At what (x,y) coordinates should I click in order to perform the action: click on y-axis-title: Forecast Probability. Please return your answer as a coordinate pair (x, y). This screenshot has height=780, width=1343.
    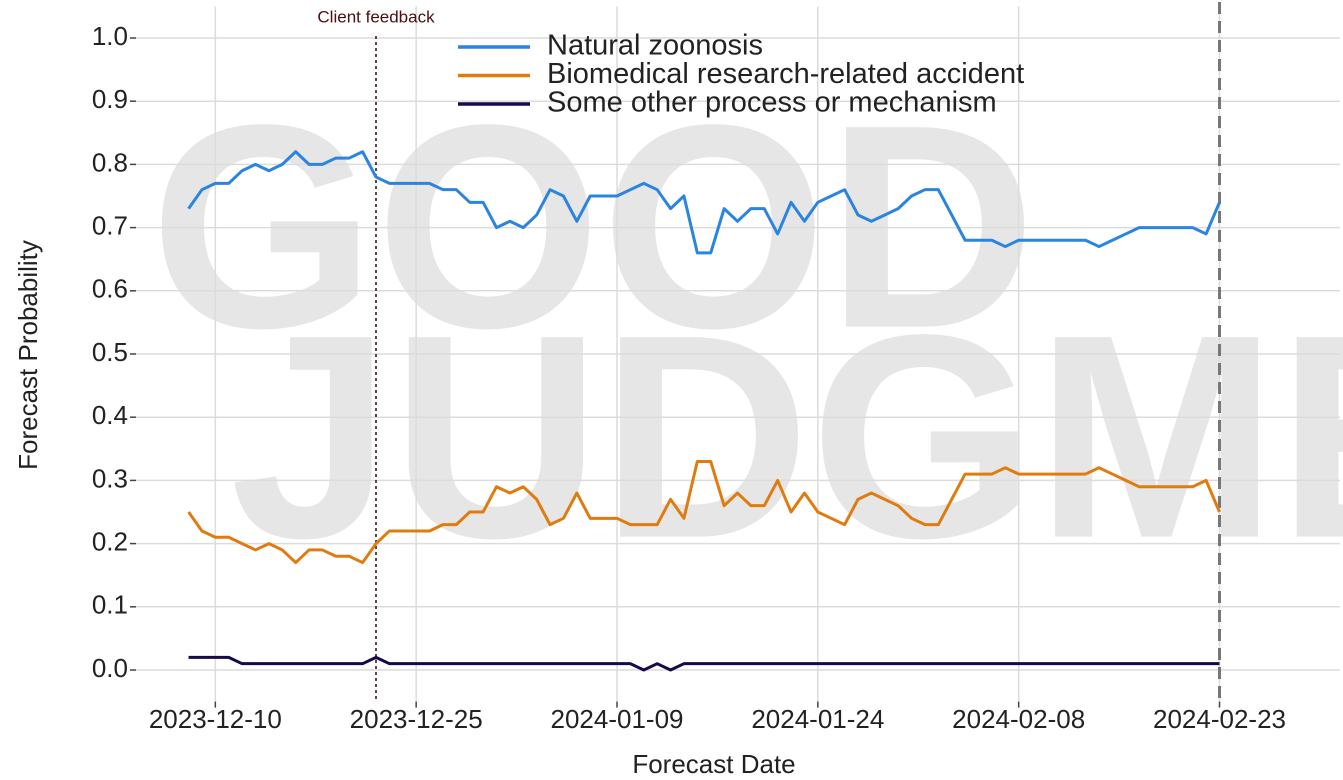
    Looking at the image, I should click on (28, 355).